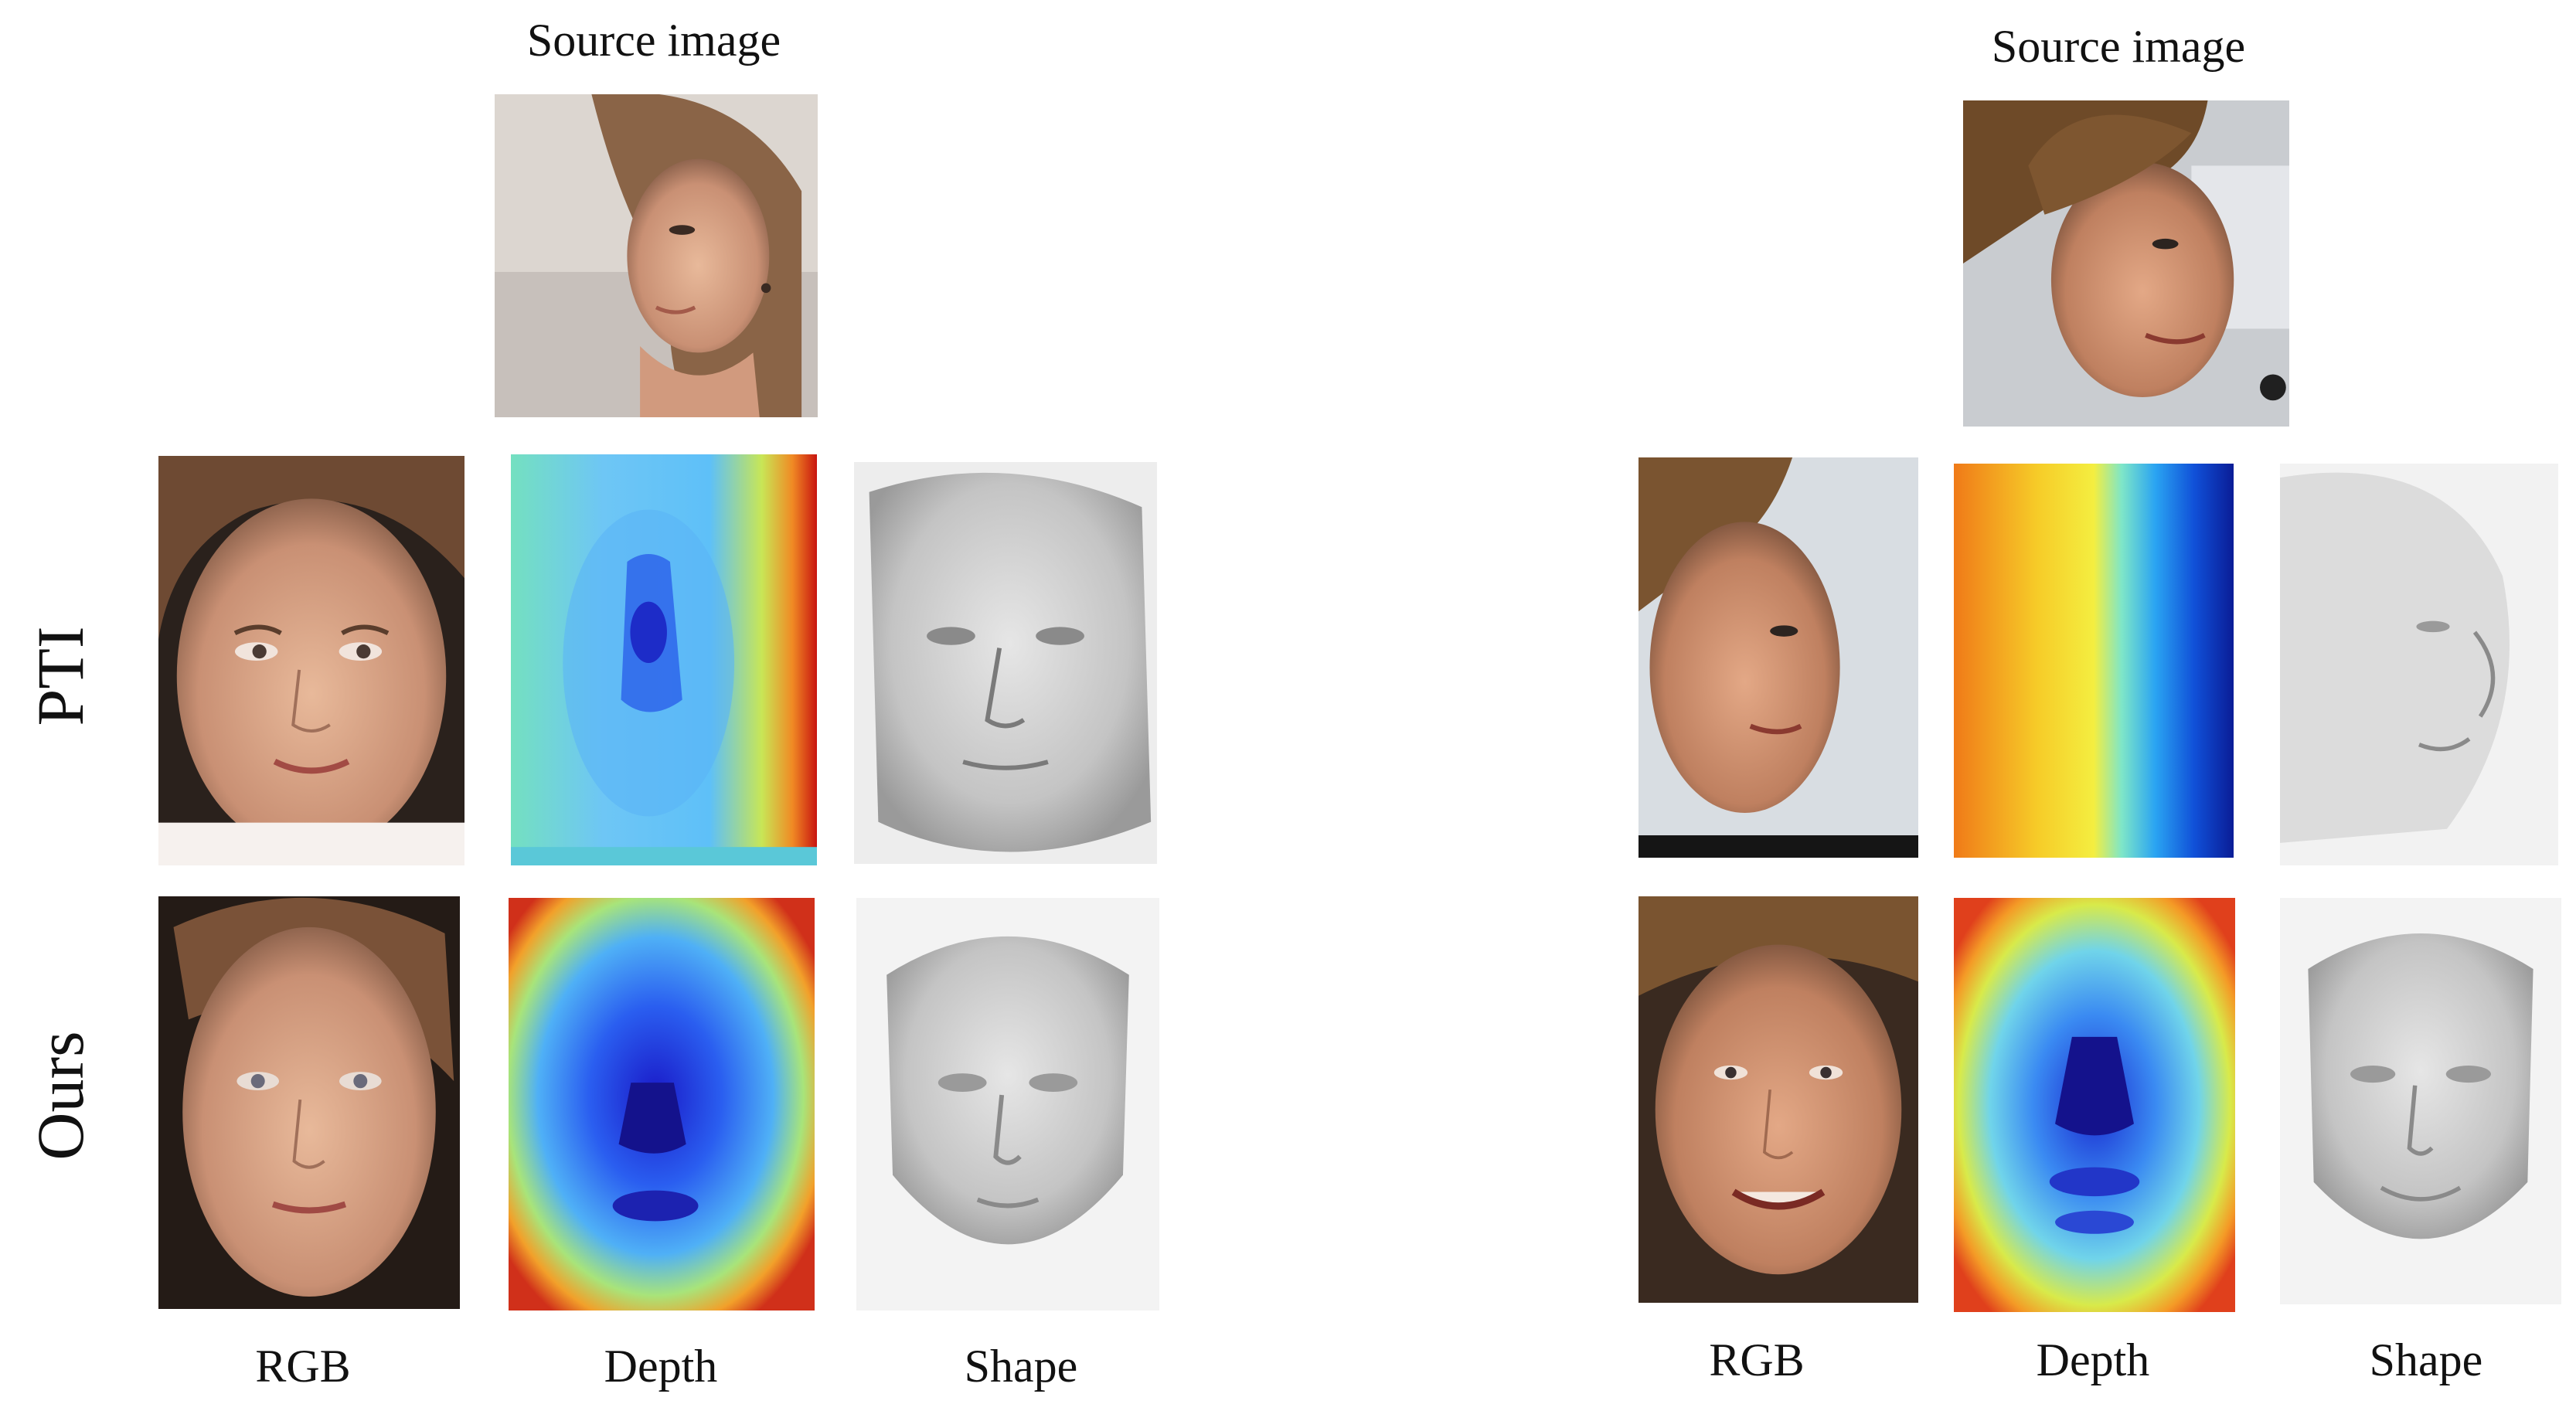 This screenshot has height=1404, width=2576. Describe the element at coordinates (60, 676) in the screenshot. I see `row-label-pti: PTI` at that location.